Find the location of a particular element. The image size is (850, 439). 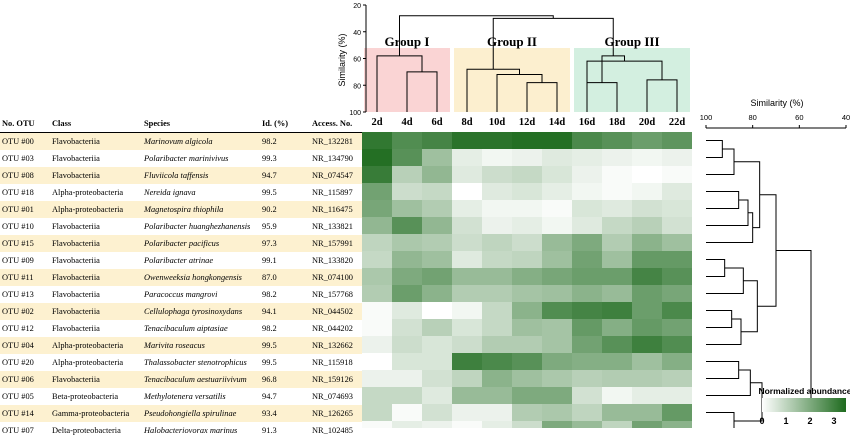

accession-cell: NR_116475 is located at coordinates (336, 209).